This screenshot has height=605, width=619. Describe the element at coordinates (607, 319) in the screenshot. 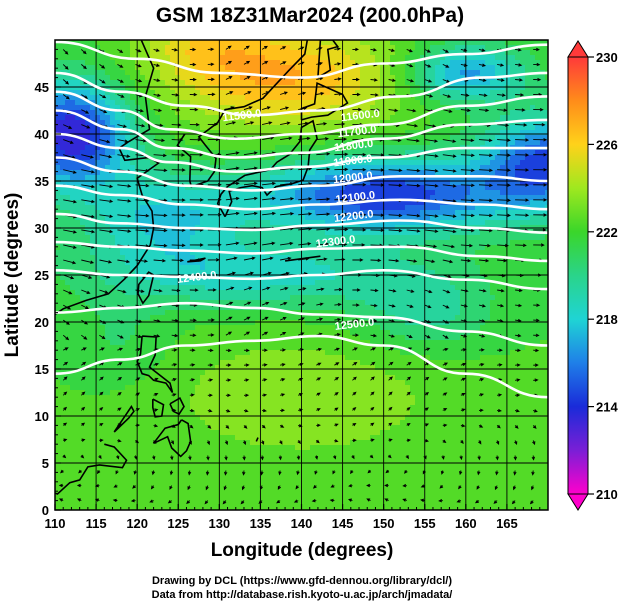

I see `colorbar-tick-label: 218` at that location.